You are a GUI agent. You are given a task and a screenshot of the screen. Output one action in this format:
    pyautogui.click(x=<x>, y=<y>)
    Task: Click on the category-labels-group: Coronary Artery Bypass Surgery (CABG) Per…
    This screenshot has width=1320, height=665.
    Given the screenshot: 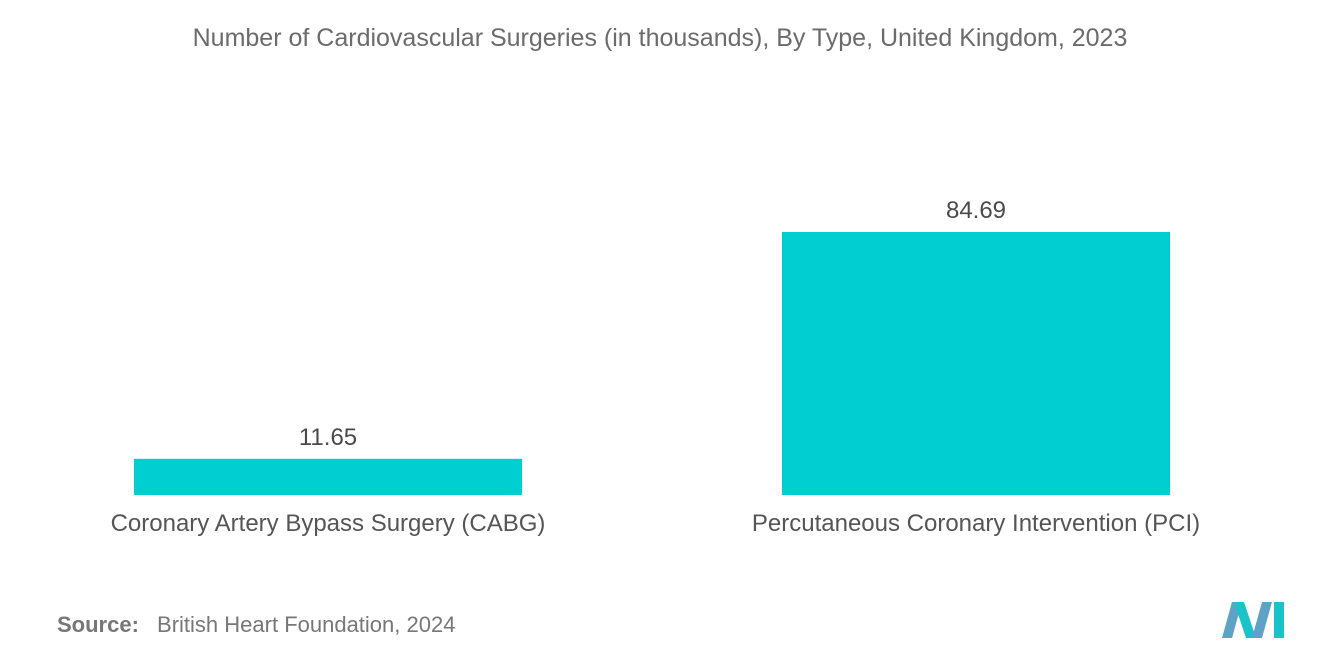 What is the action you would take?
    pyautogui.click(x=656, y=523)
    